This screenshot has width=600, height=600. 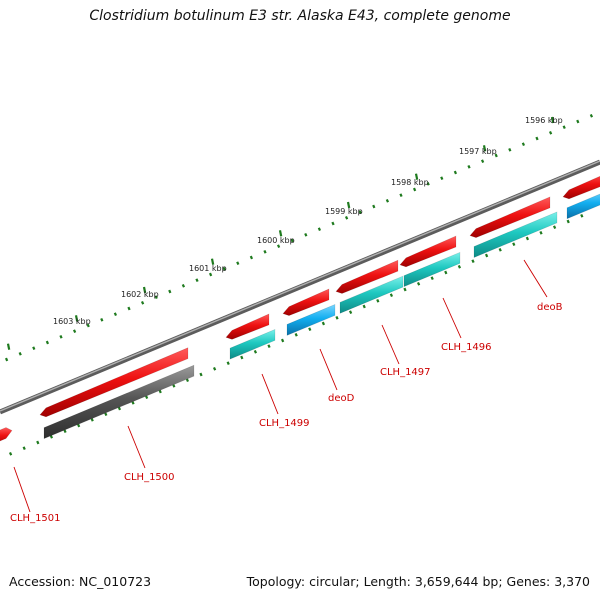 I want to click on gene-deod-fwd, so click(x=306, y=302).